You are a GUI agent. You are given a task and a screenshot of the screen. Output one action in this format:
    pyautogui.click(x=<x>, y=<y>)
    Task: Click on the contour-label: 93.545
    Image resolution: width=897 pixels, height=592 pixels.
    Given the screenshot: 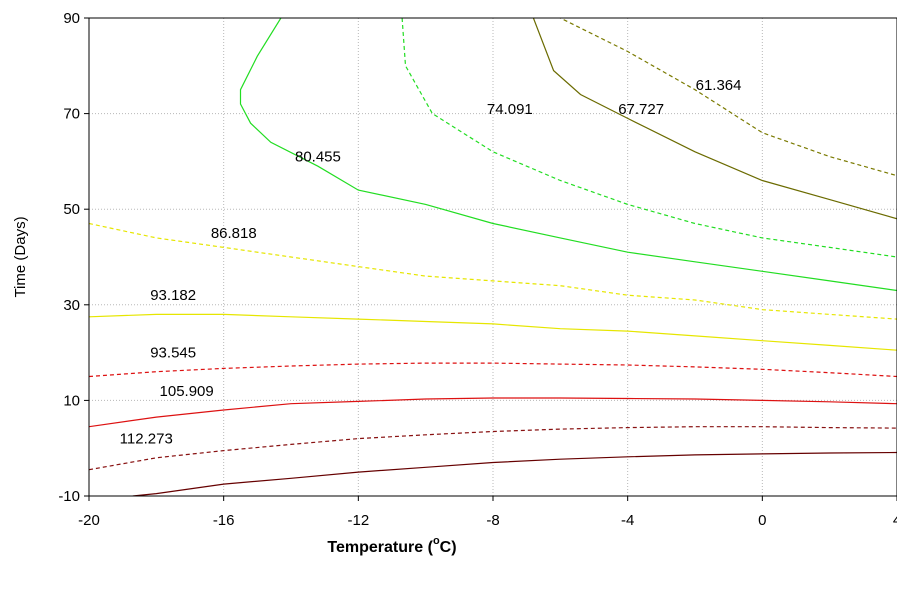 What is the action you would take?
    pyautogui.click(x=173, y=353)
    